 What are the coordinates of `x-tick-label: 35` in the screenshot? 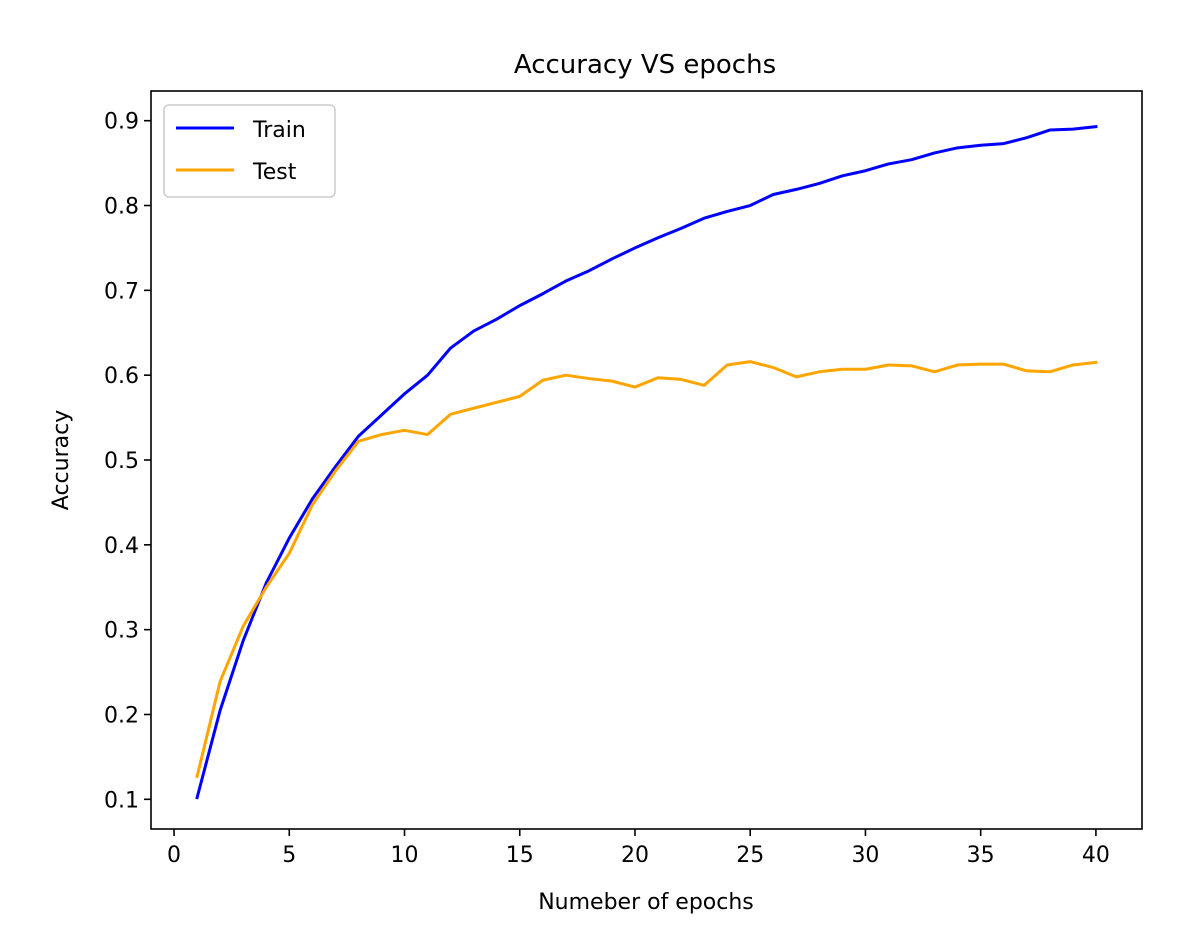 It's located at (981, 855).